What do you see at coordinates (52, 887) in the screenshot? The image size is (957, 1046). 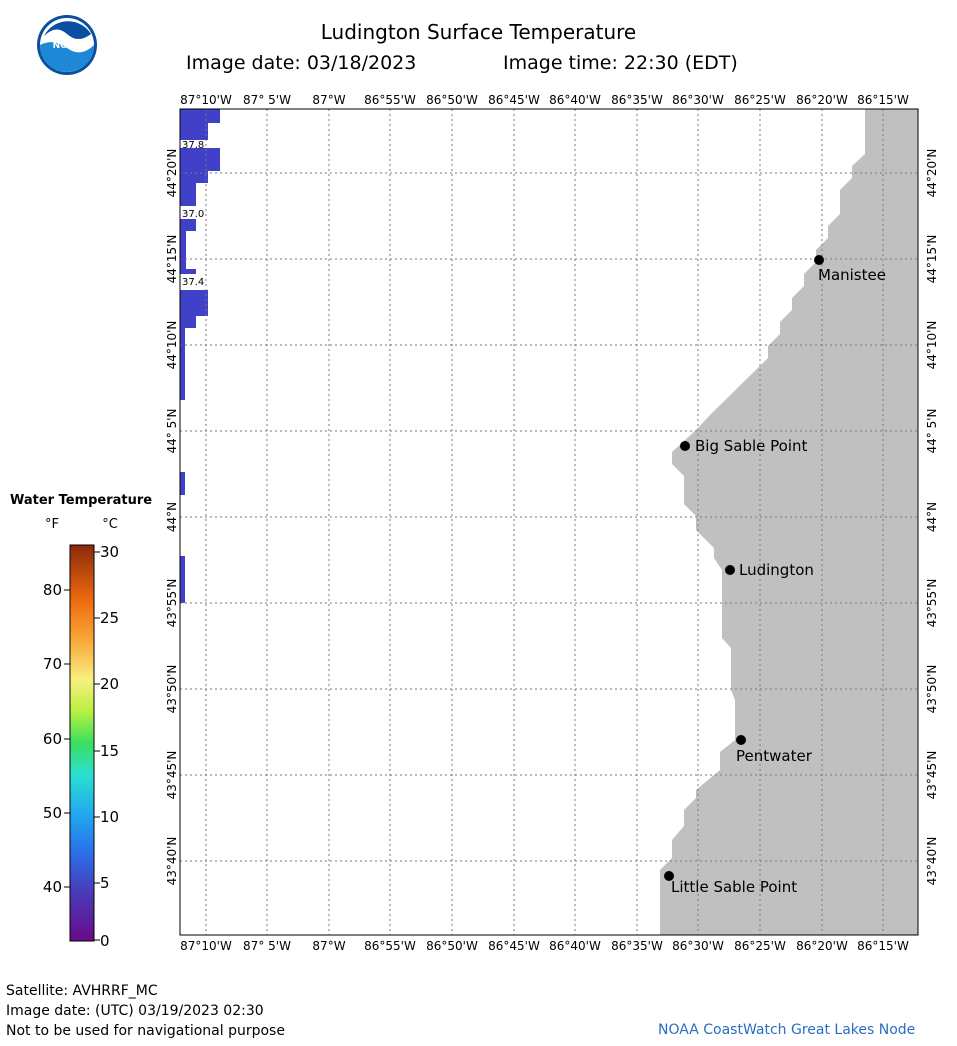 I see `legend-f-tick: 40` at bounding box center [52, 887].